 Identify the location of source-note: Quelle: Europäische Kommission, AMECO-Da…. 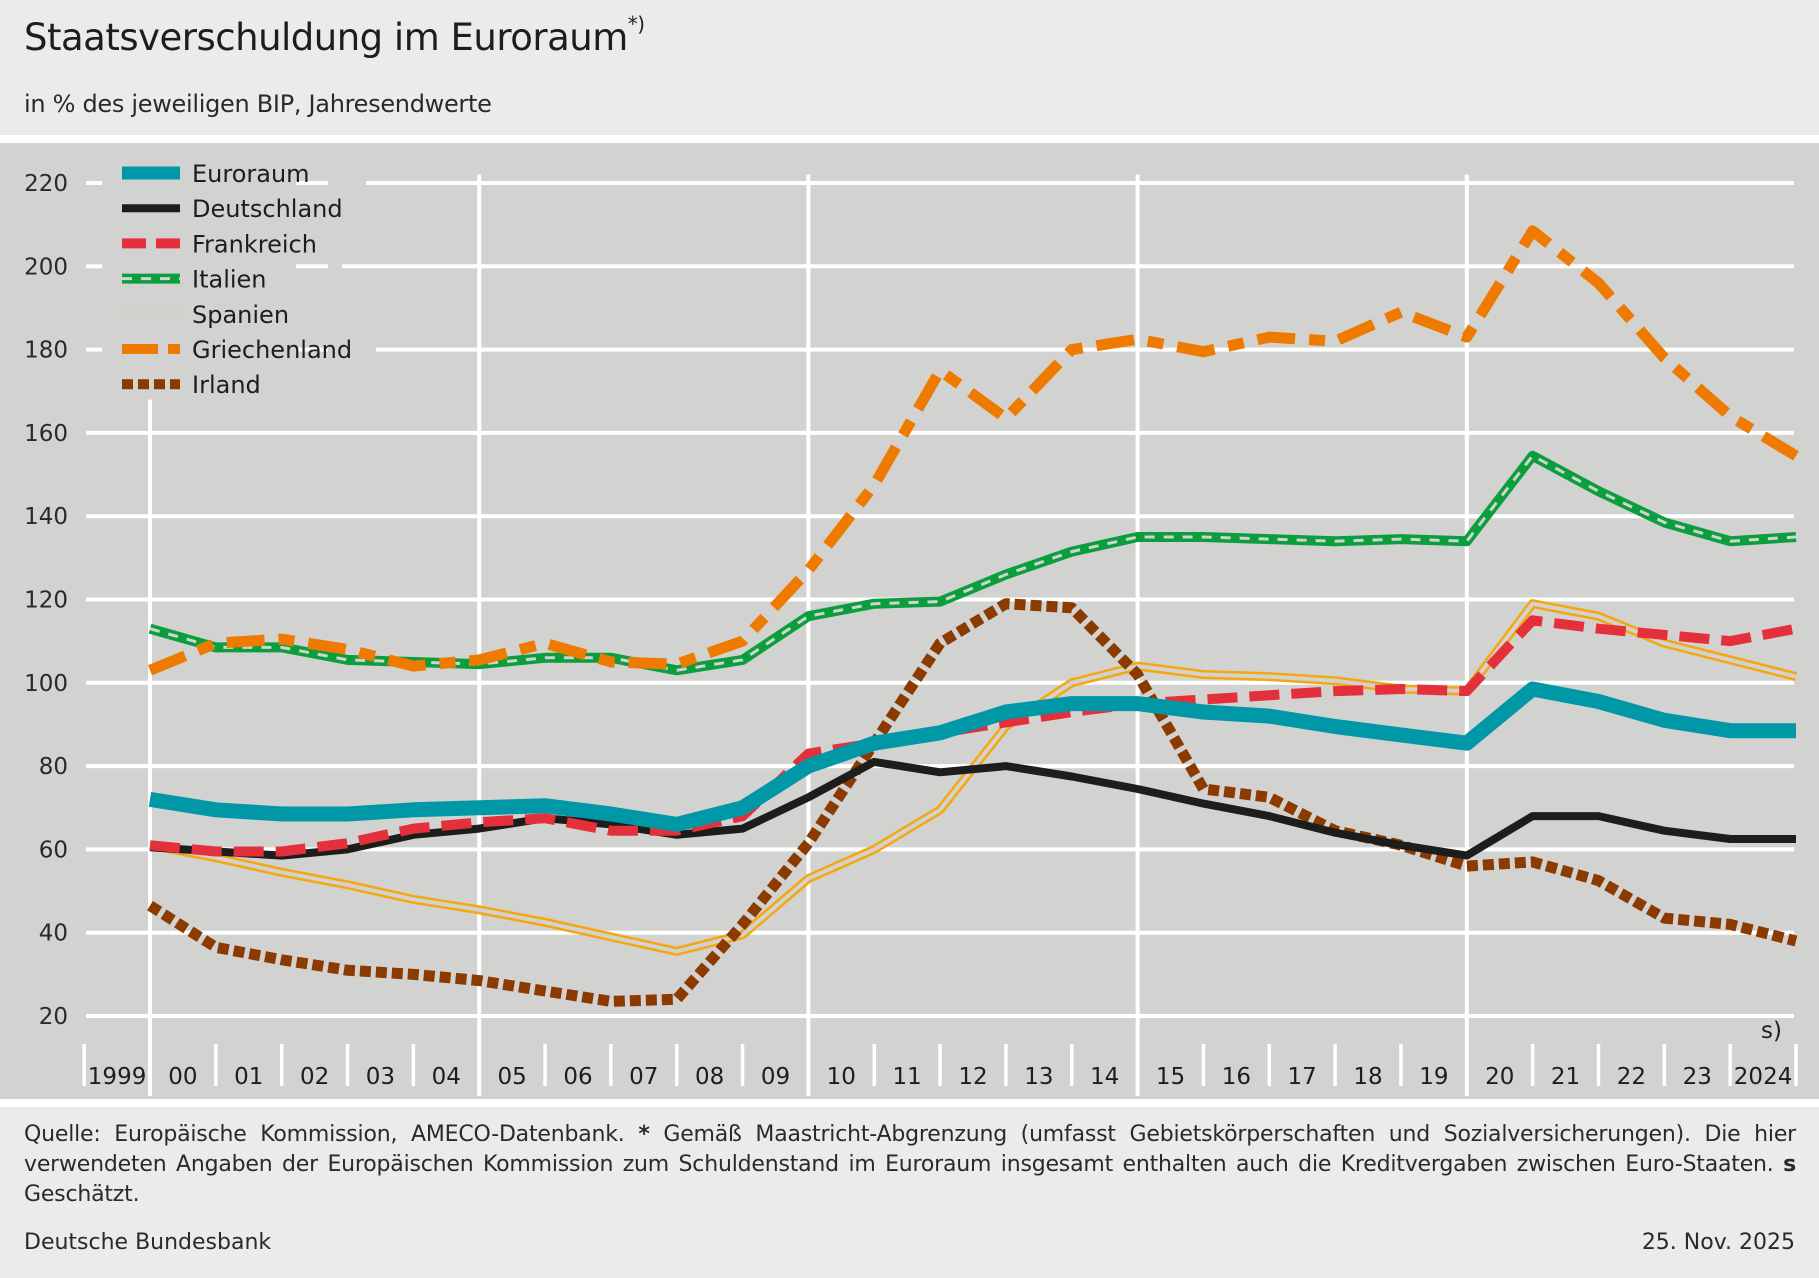
(910, 1165).